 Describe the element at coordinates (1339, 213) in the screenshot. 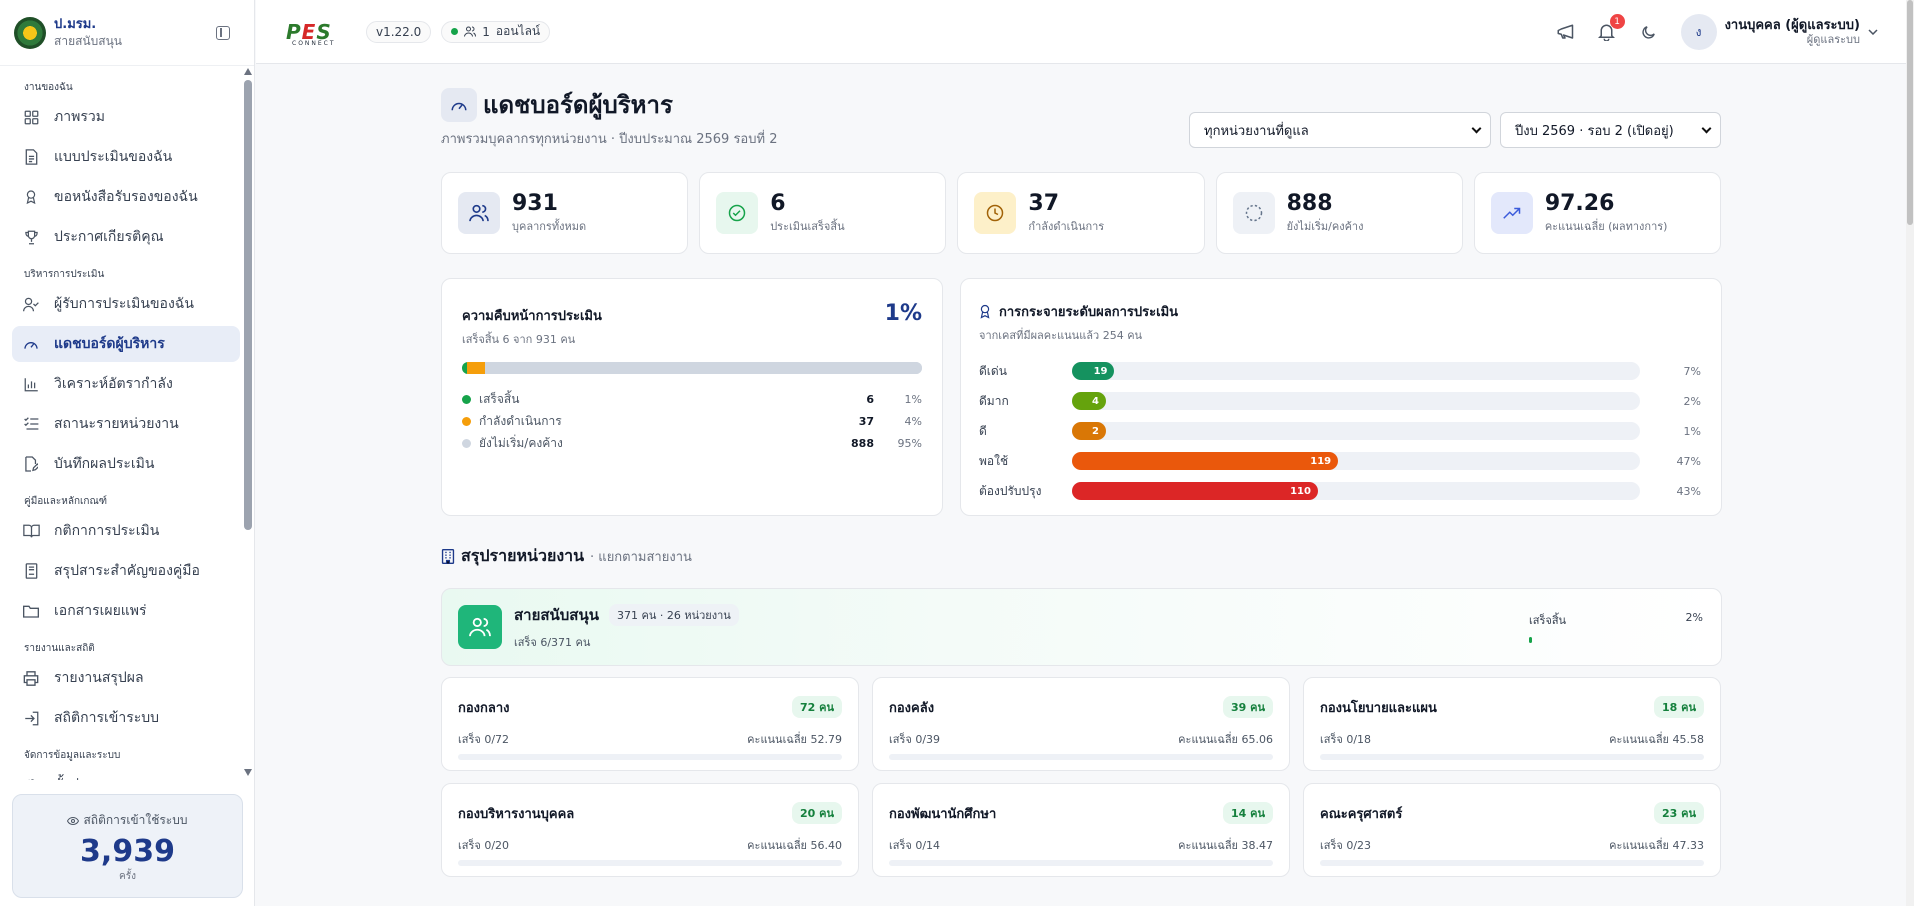

I see `kpi-card: 888 ยังไม่เริ่ม/คงค้าง` at that location.